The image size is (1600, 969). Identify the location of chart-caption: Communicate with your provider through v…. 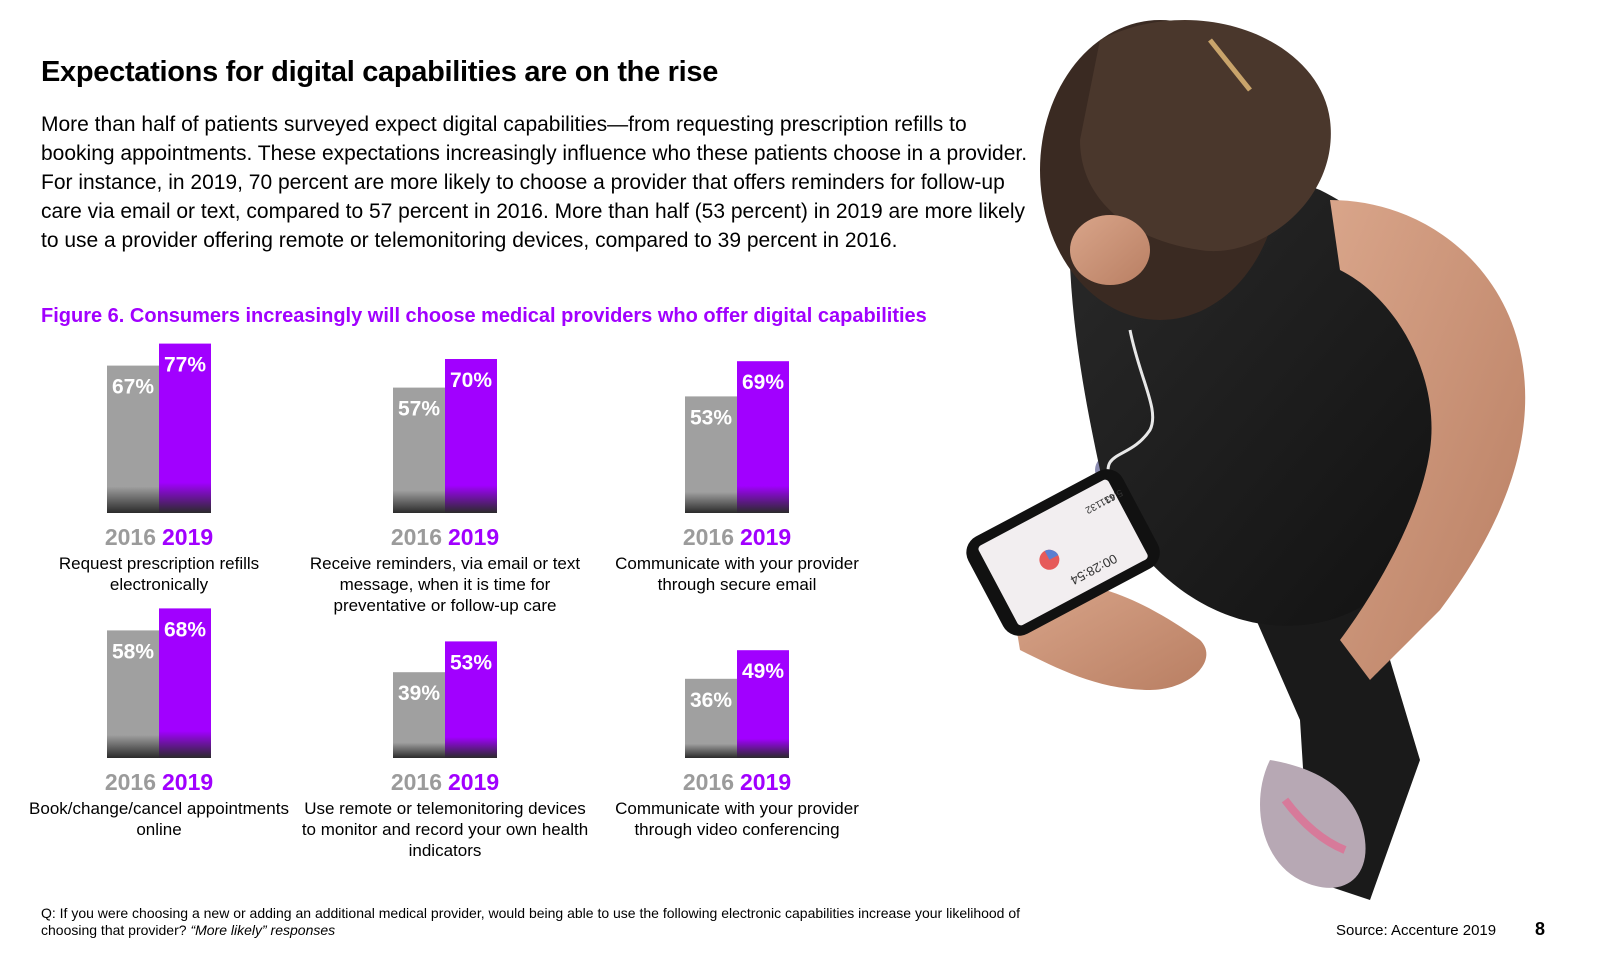
(737, 819).